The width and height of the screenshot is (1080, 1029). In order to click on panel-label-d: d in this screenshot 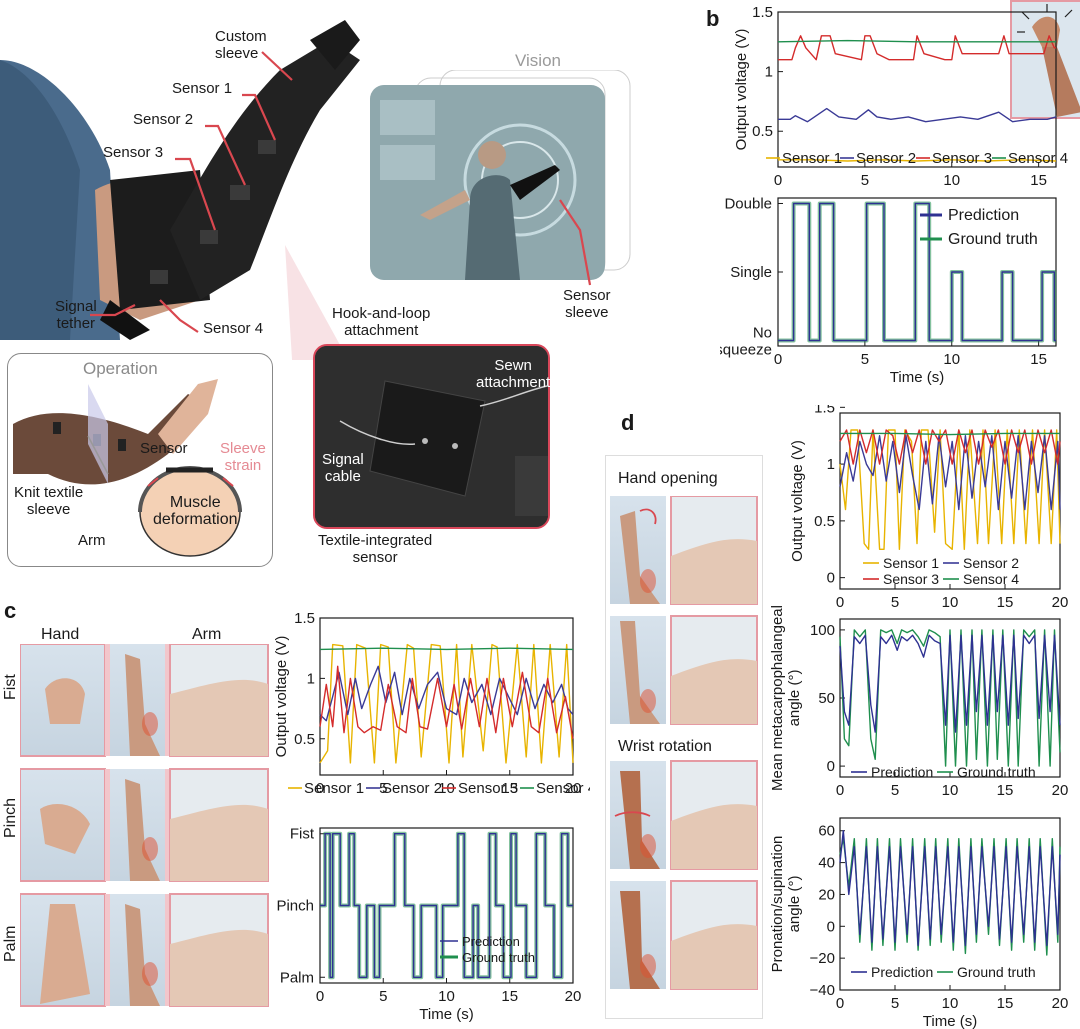, I will do `click(628, 422)`.